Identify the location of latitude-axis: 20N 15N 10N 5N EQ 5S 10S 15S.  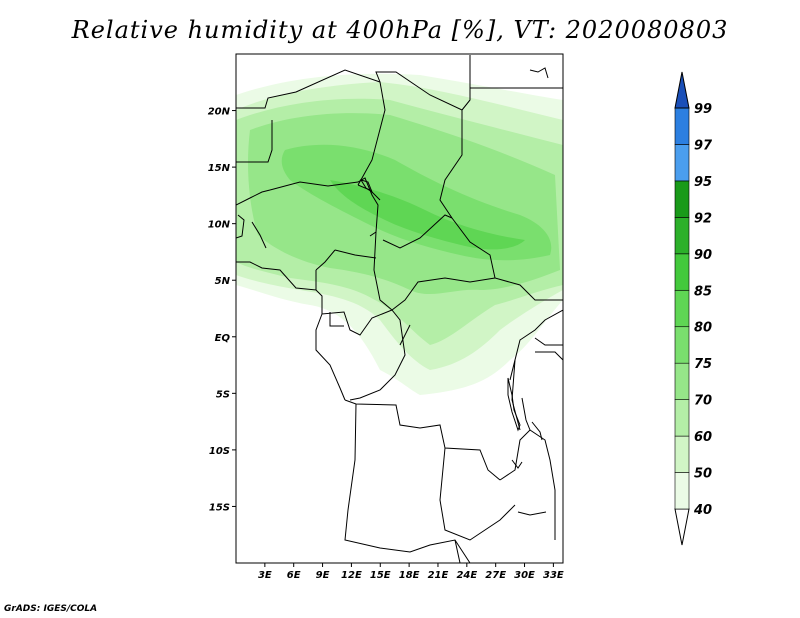
(222, 310).